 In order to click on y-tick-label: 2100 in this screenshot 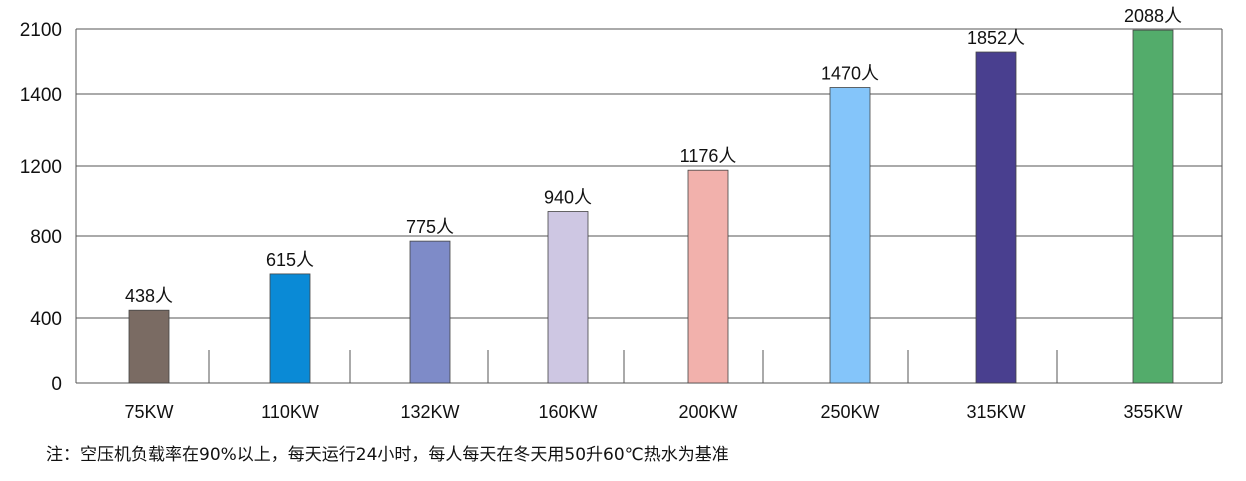, I will do `click(41, 30)`.